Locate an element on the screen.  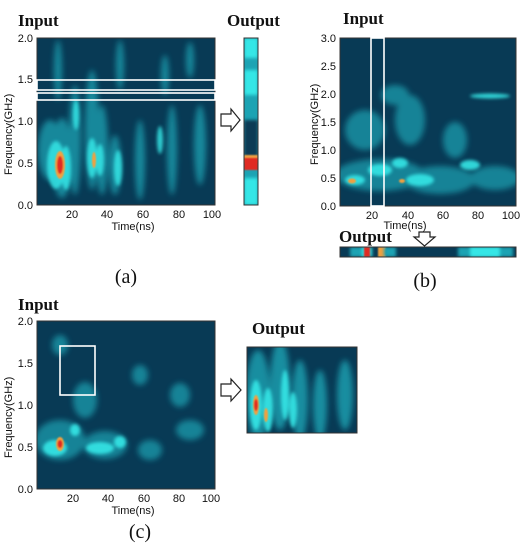
panel-b-xtick: 80 is located at coordinates (478, 216).